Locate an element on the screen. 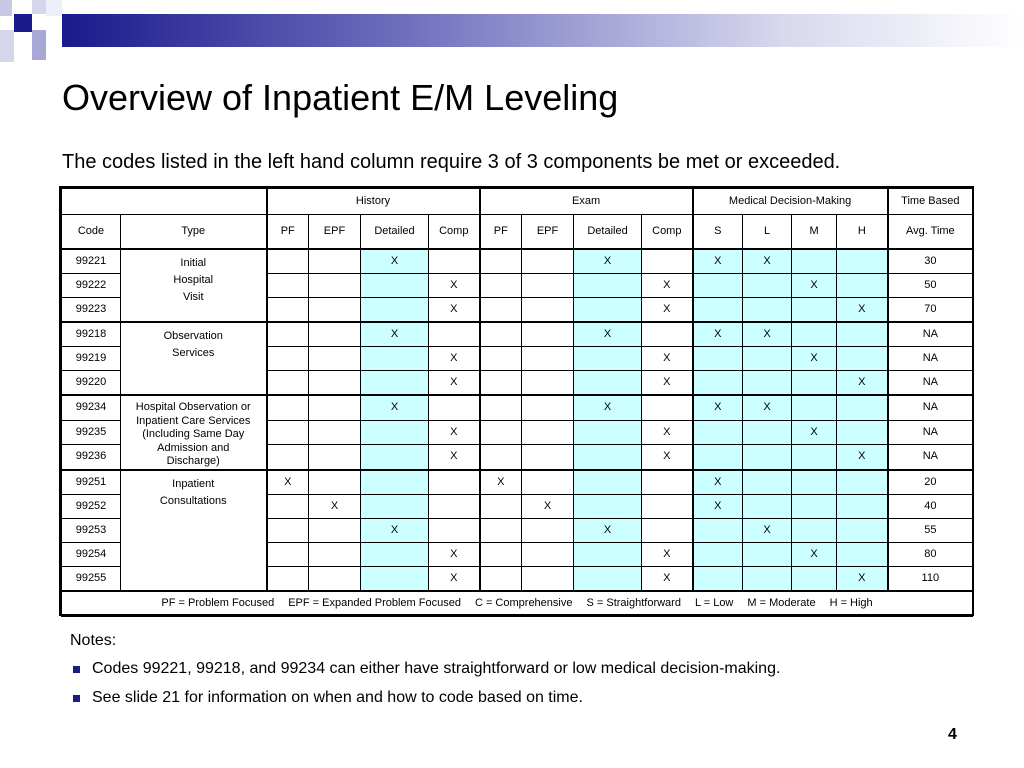  mdm-l-cell: X is located at coordinates (767, 334).